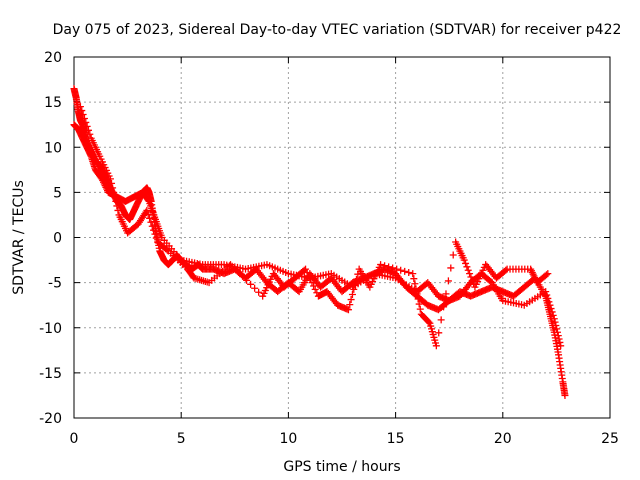  I want to click on y-axis-label: SDTVAR / TECUs, so click(19, 237).